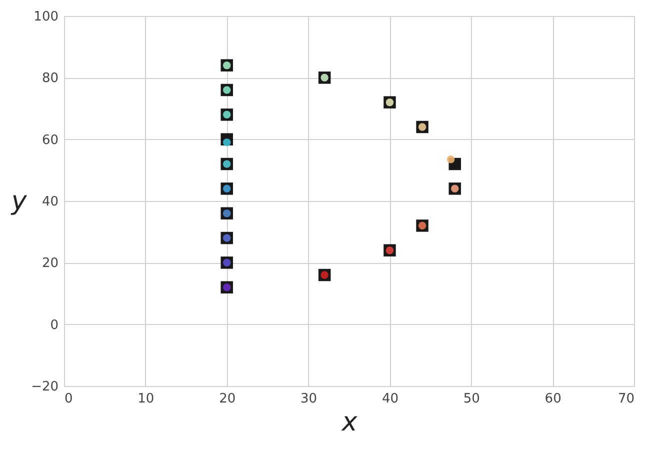 The width and height of the screenshot is (662, 452). What do you see at coordinates (54, 325) in the screenshot?
I see `y-tick-label: 0` at bounding box center [54, 325].